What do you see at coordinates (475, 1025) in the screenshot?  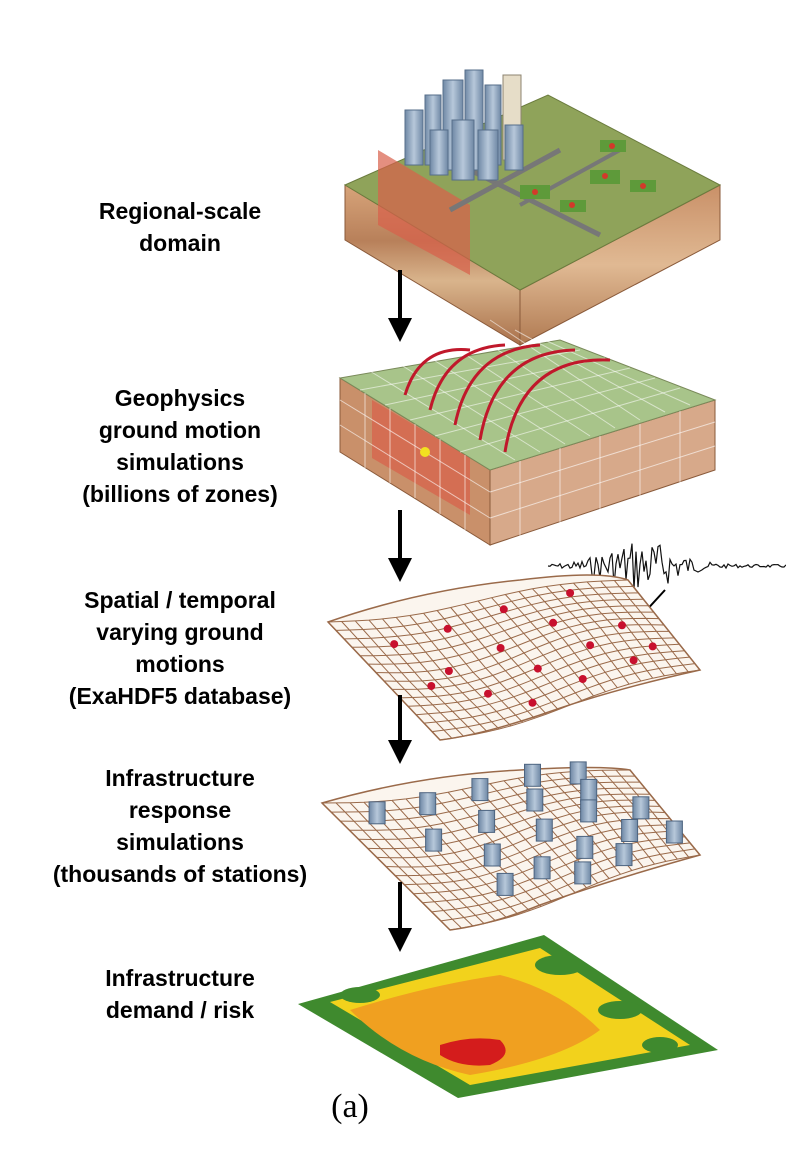 I see `risk-map-orange-zone` at bounding box center [475, 1025].